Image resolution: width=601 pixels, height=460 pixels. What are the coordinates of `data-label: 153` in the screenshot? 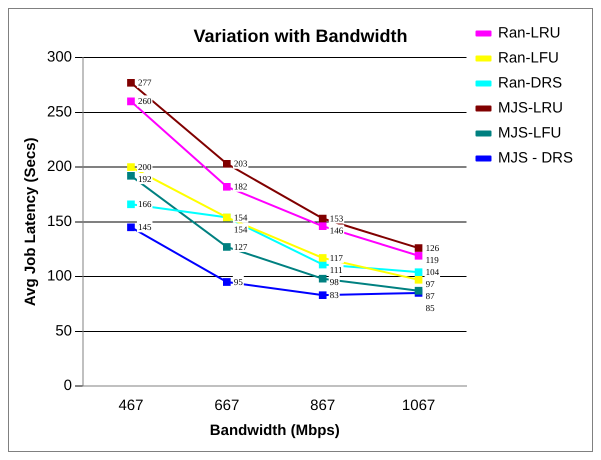 It's located at (337, 218).